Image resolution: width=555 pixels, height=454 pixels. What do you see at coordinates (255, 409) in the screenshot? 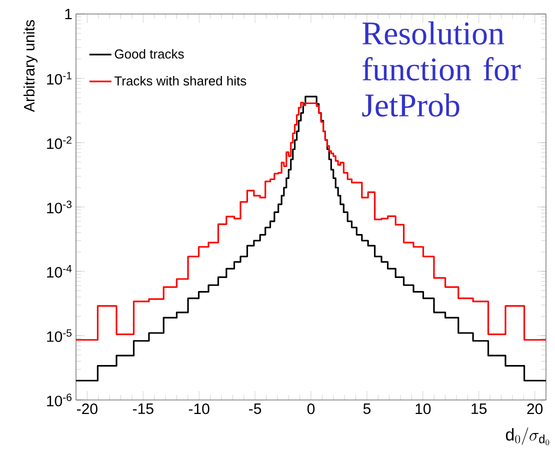
I see `x-tick-label: -5` at bounding box center [255, 409].